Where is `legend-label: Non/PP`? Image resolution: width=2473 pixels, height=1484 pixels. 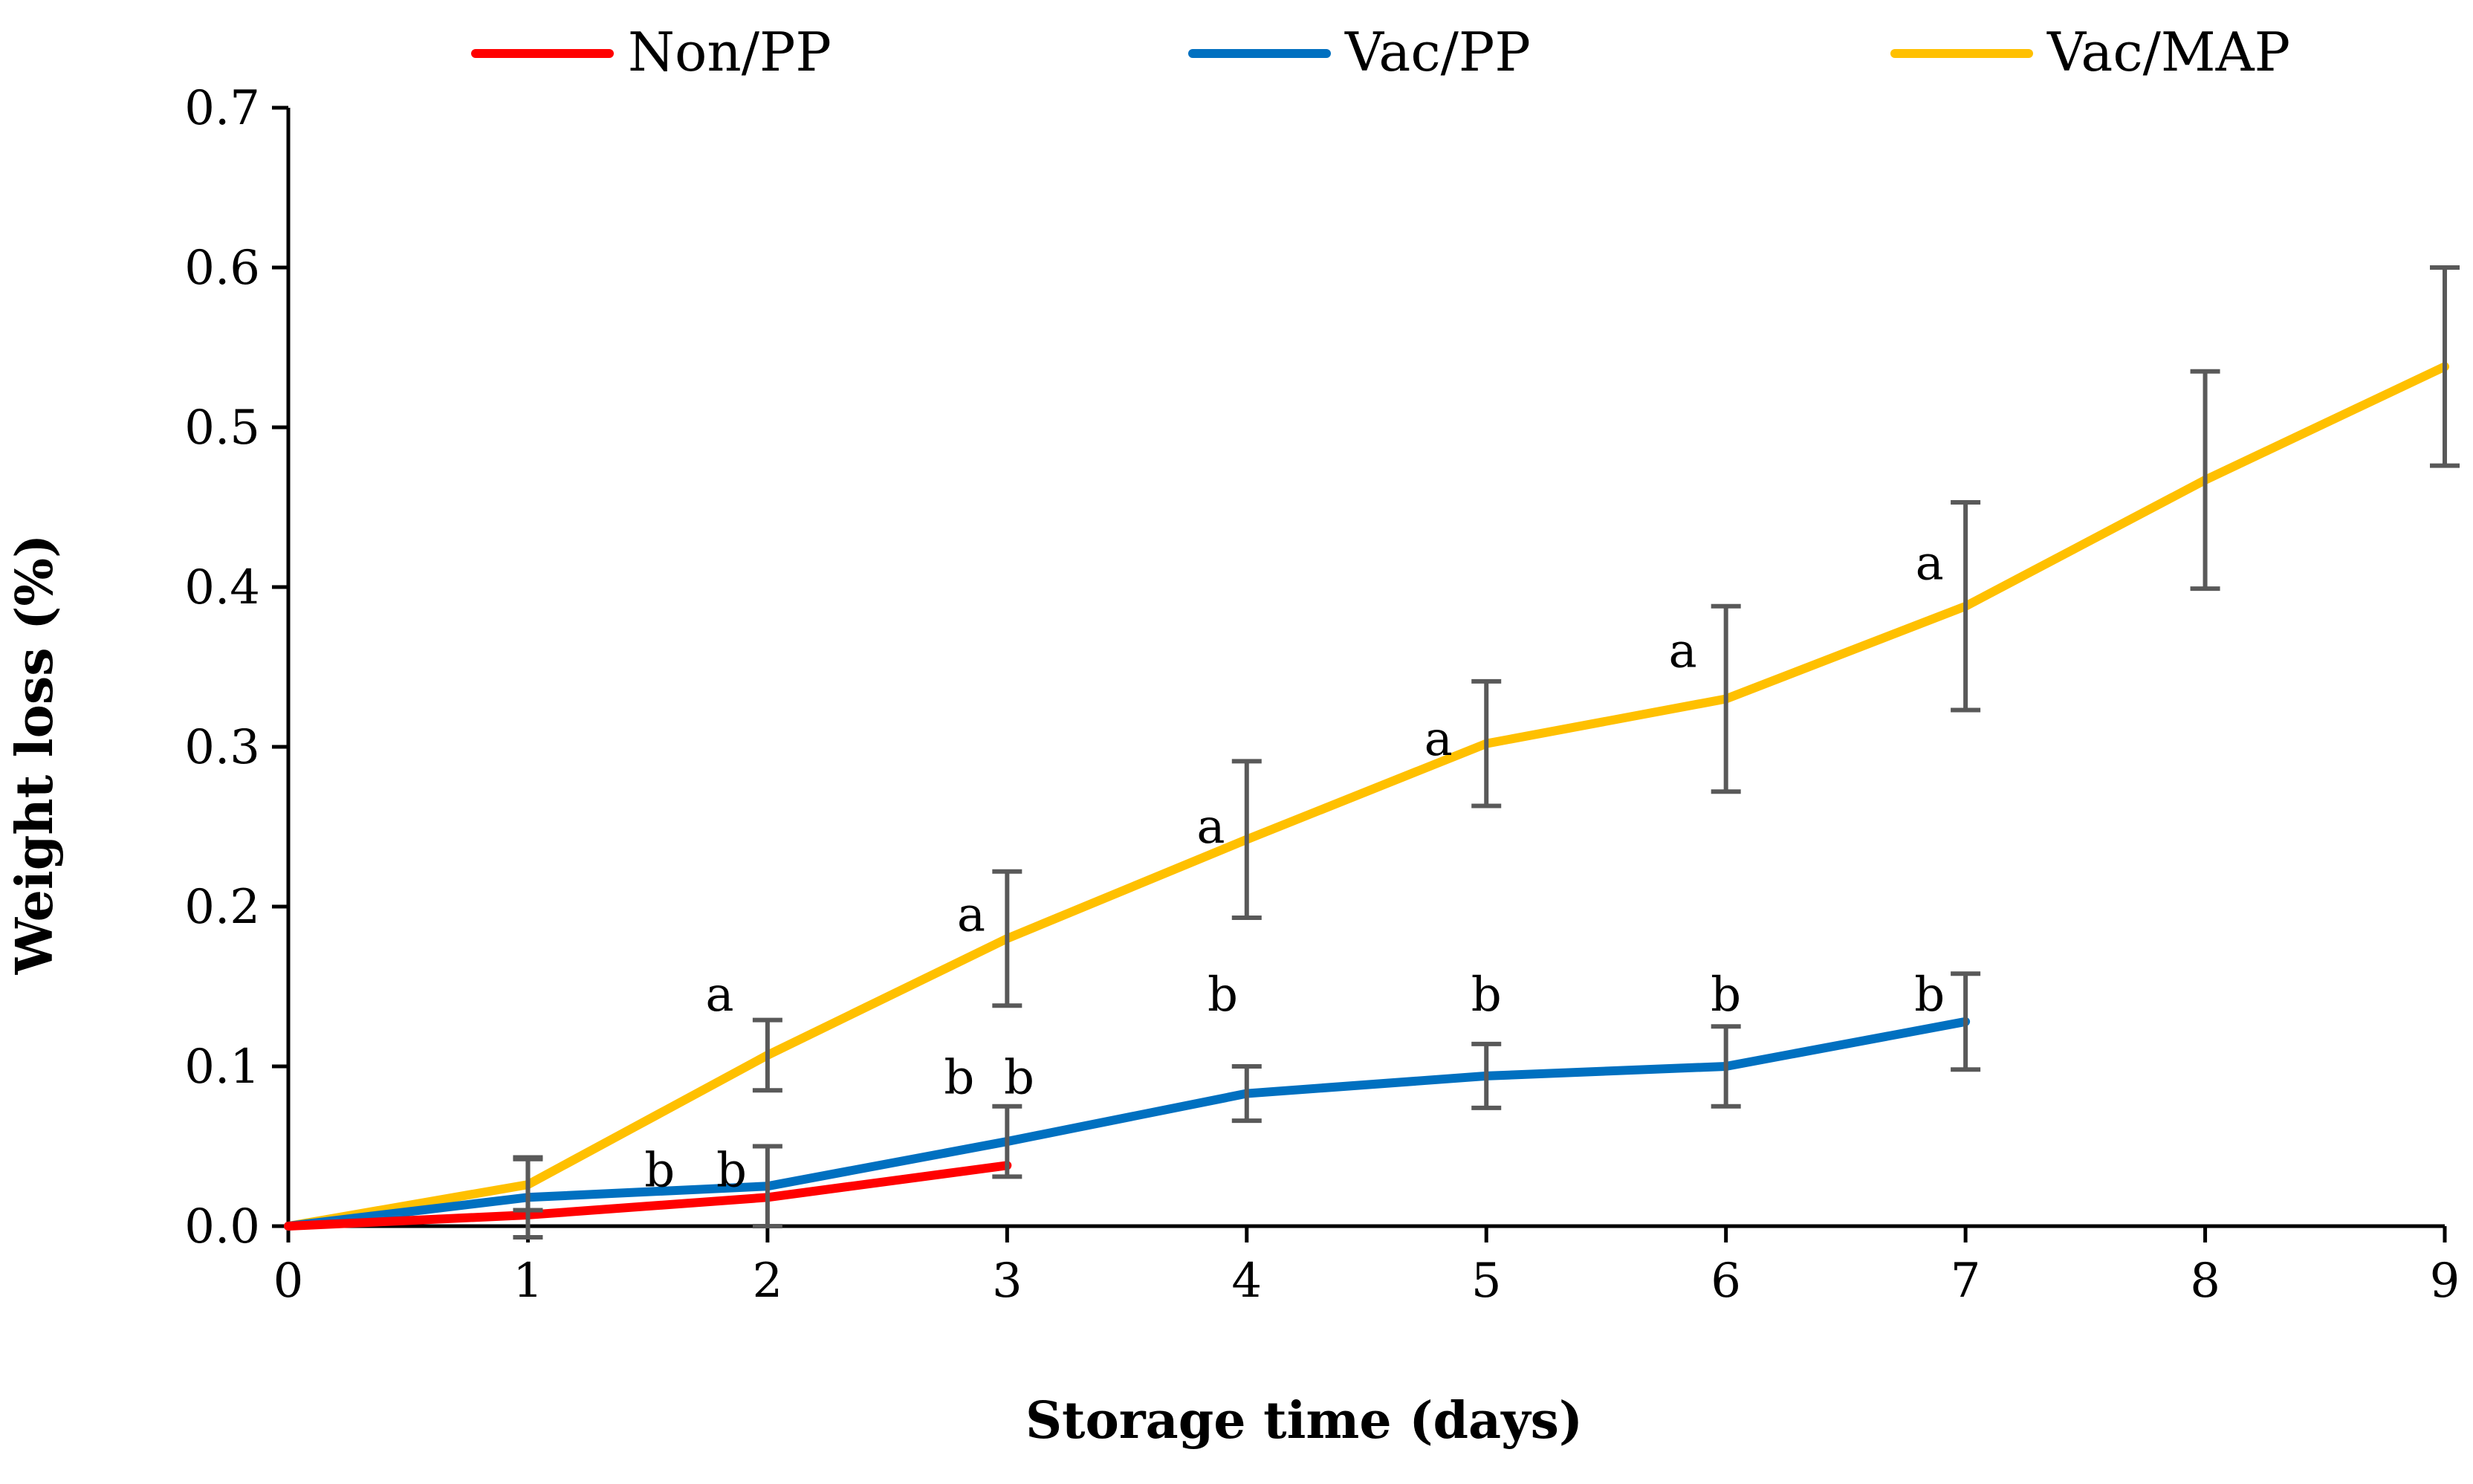 legend-label: Non/PP is located at coordinates (730, 52).